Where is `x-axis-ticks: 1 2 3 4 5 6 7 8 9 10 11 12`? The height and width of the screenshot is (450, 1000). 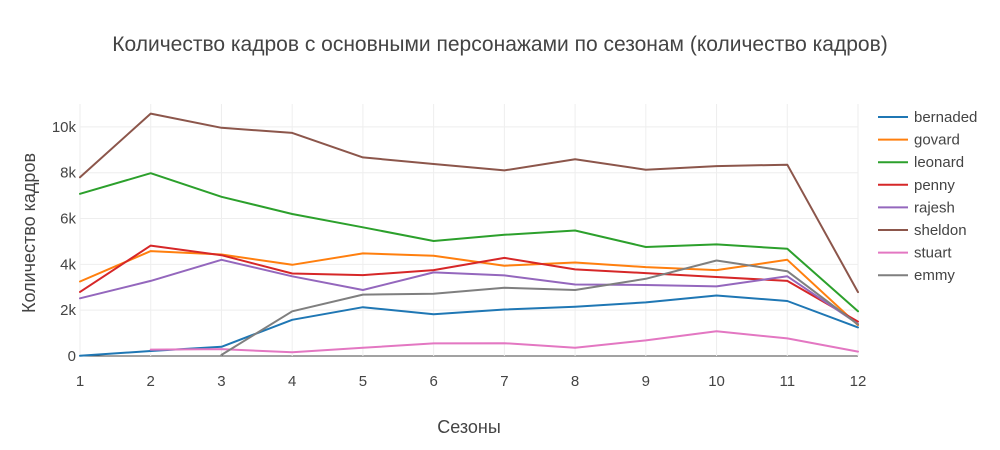
x-axis-ticks: 1 2 3 4 5 6 7 8 9 10 11 12 is located at coordinates (471, 381).